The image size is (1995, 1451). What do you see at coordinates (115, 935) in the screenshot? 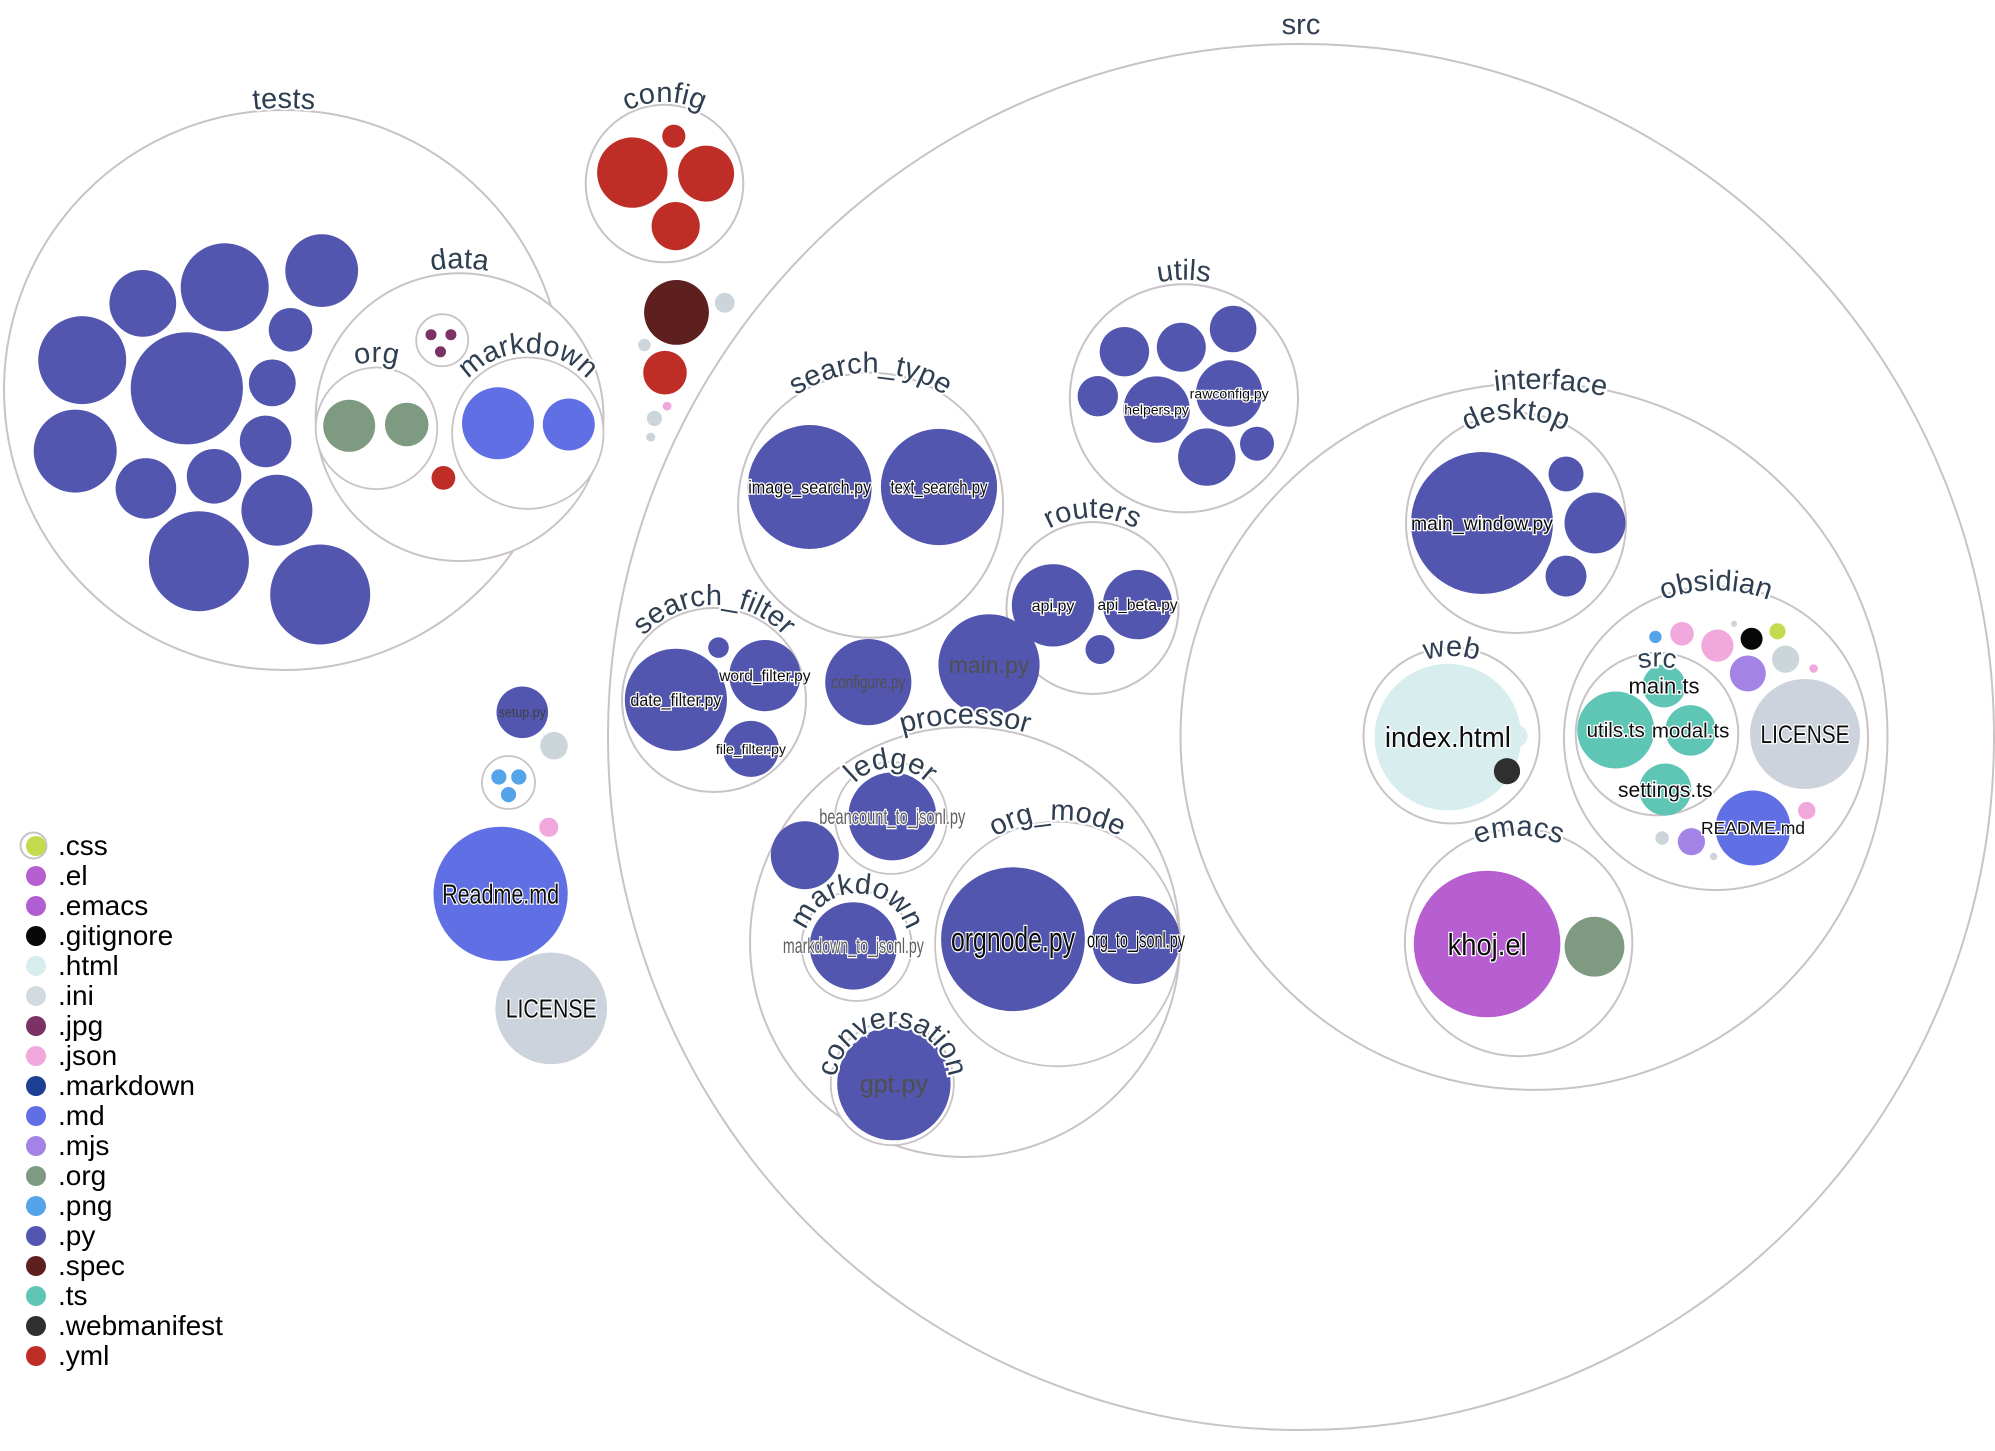
I see `svg-text: .gitignore` at bounding box center [115, 935].